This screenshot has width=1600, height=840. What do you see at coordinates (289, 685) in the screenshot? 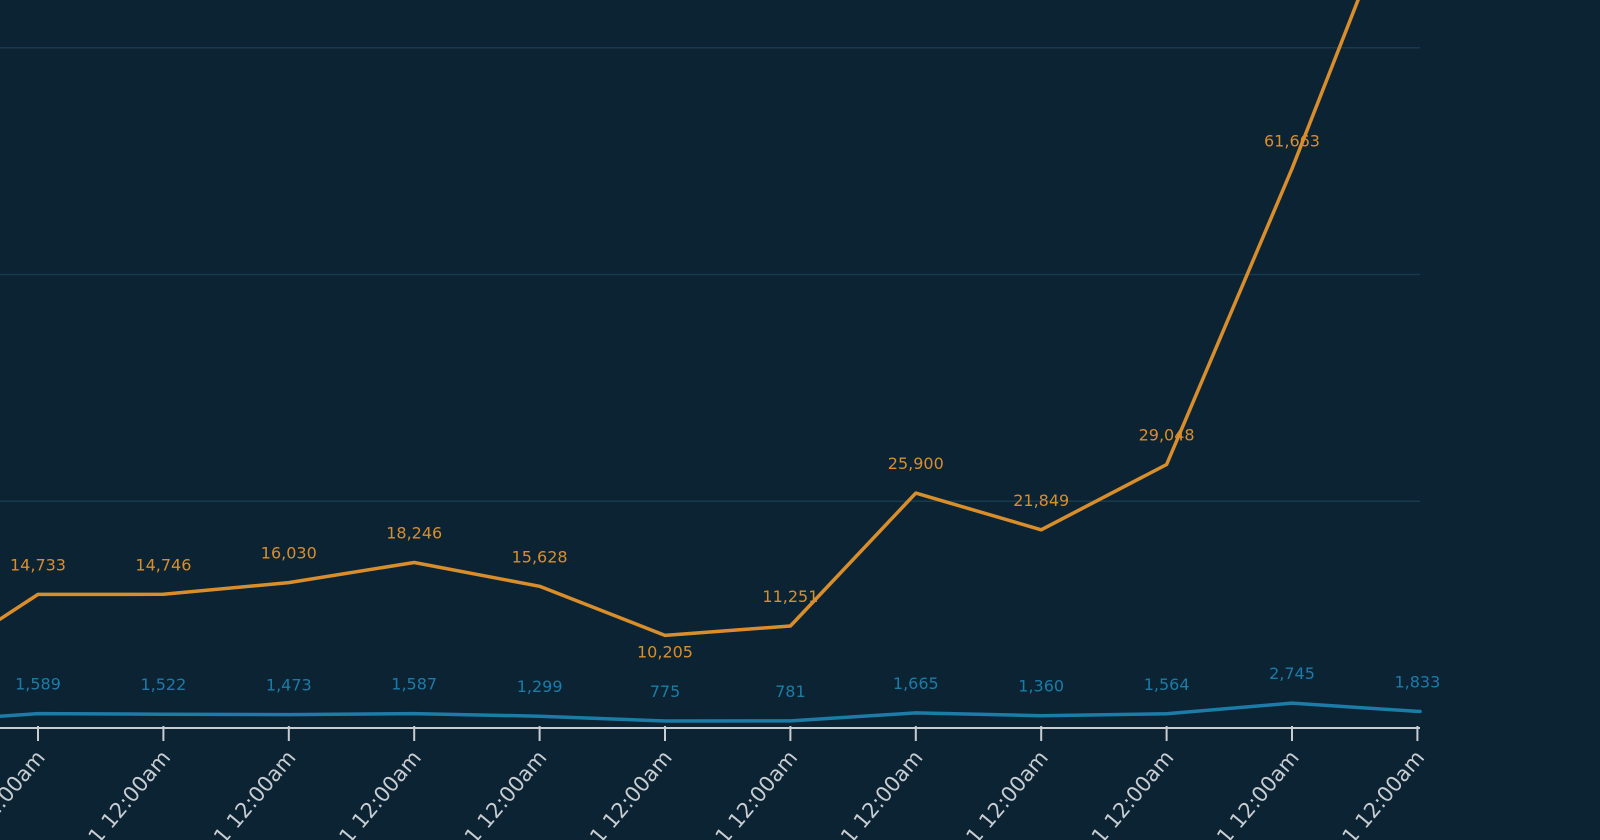
I see `data-label-series-2-2: 1,473` at bounding box center [289, 685].